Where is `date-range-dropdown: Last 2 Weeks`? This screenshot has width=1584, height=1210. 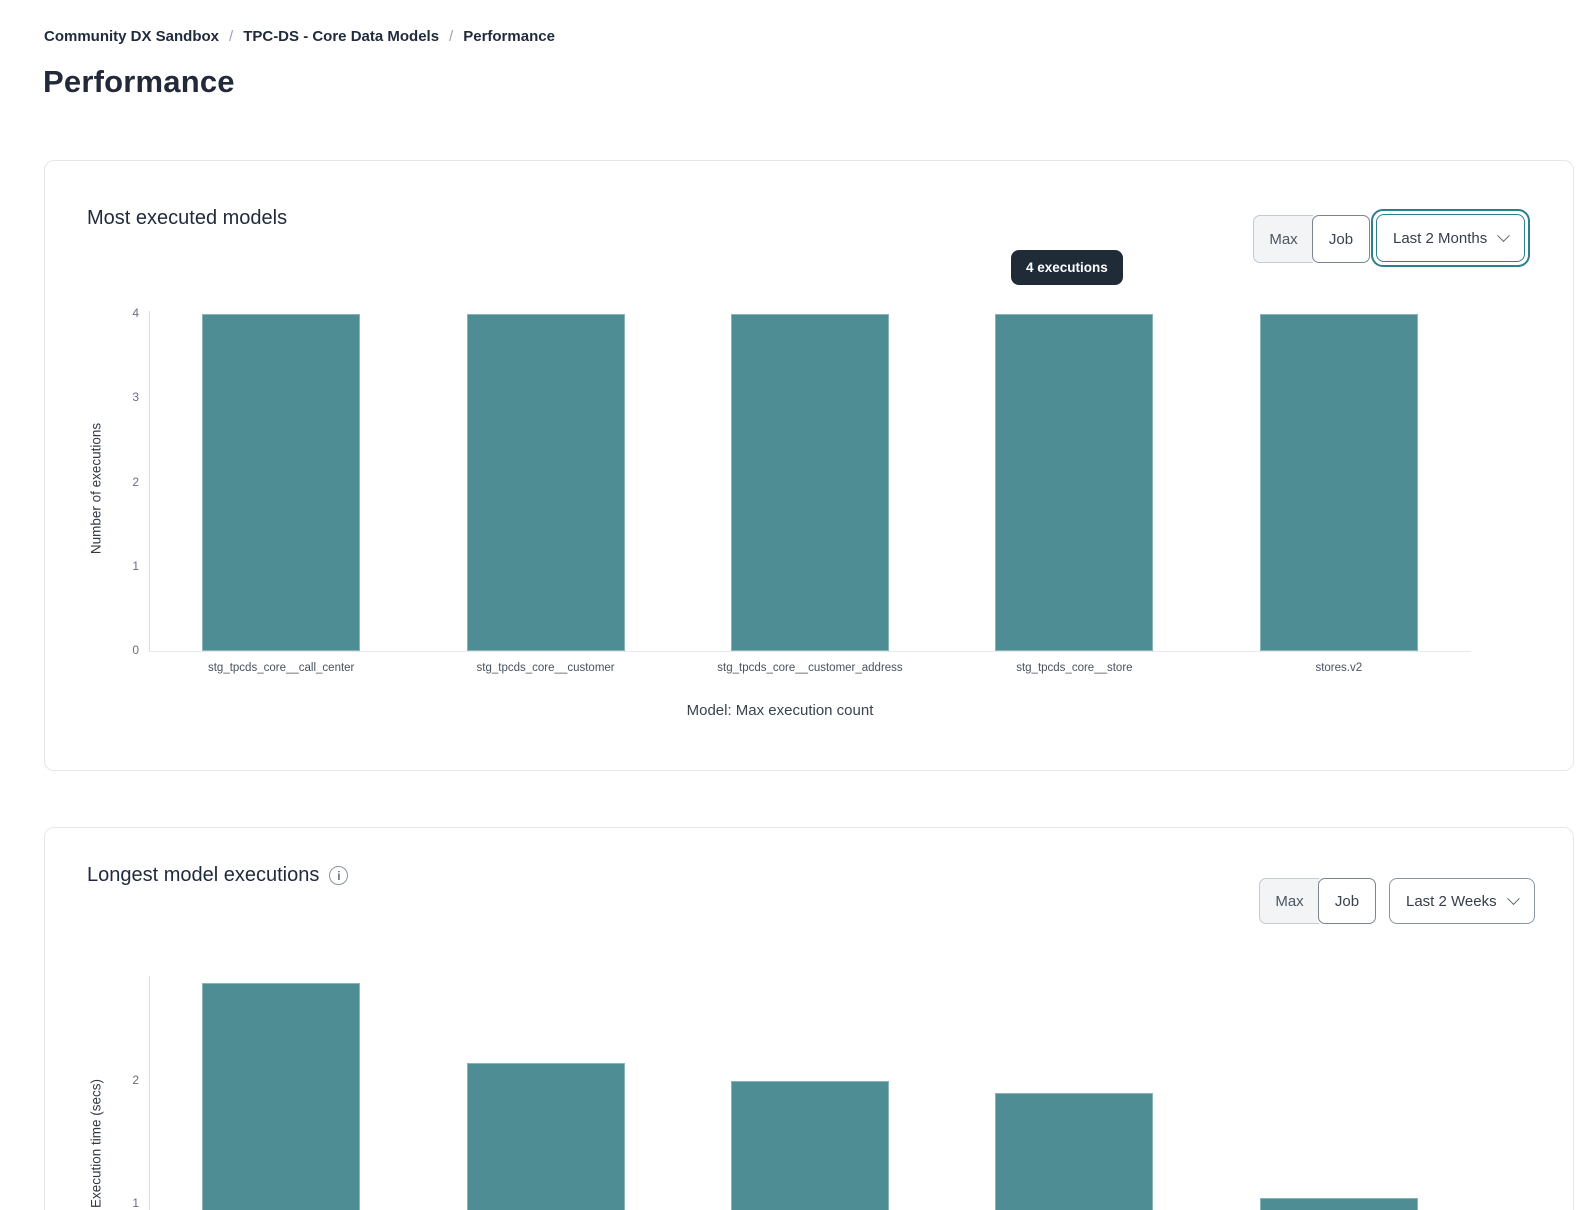 date-range-dropdown: Last 2 Weeks is located at coordinates (1462, 901).